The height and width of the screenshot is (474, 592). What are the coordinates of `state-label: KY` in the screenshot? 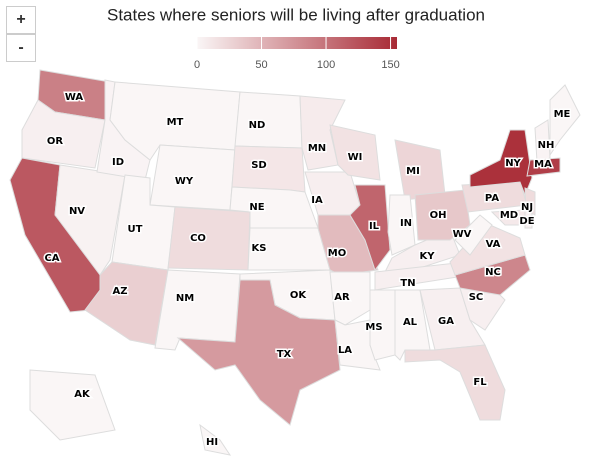 It's located at (428, 256).